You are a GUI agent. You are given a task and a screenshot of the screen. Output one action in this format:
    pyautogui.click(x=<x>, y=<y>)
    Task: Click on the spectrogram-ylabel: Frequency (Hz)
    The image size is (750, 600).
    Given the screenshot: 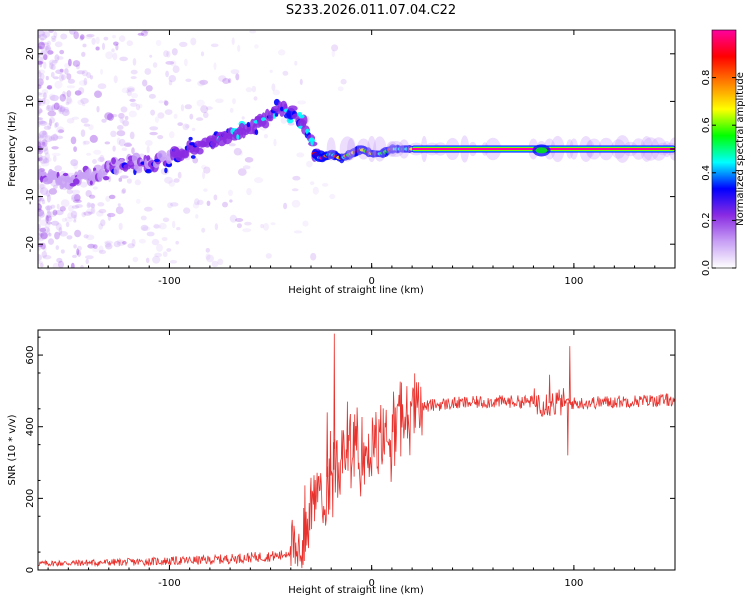 What is the action you would take?
    pyautogui.click(x=12, y=149)
    